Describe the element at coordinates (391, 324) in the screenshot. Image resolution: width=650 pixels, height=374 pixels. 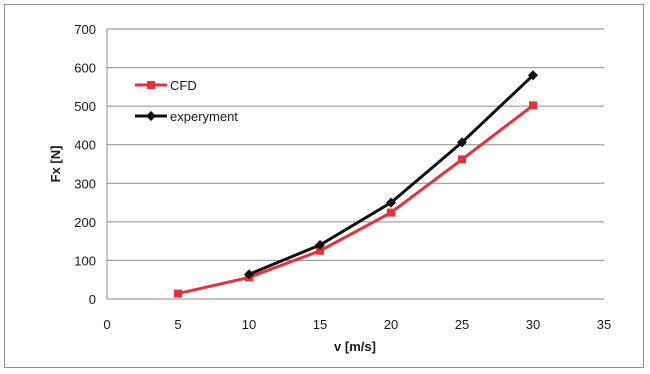
I see `x-tick-label: 20` at that location.